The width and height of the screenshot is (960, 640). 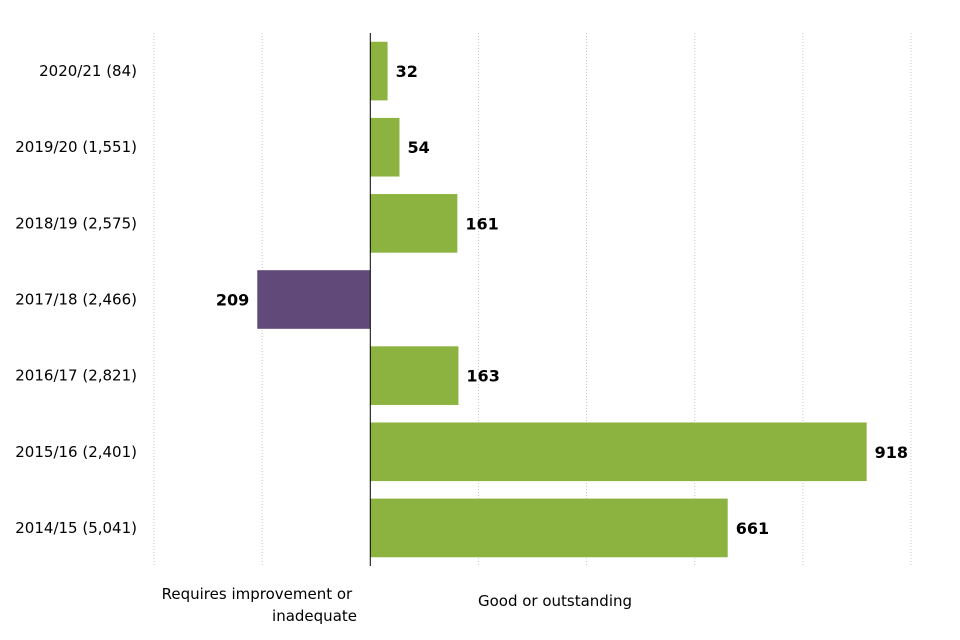 What do you see at coordinates (76, 528) in the screenshot?
I see `category-label: 2014/15 (5,041)` at bounding box center [76, 528].